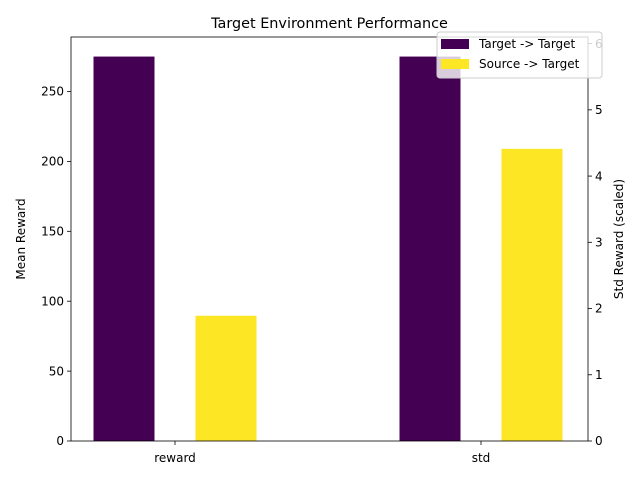 This screenshot has height=480, width=640. What do you see at coordinates (599, 176) in the screenshot?
I see `y-tick-label-right: 4` at bounding box center [599, 176].